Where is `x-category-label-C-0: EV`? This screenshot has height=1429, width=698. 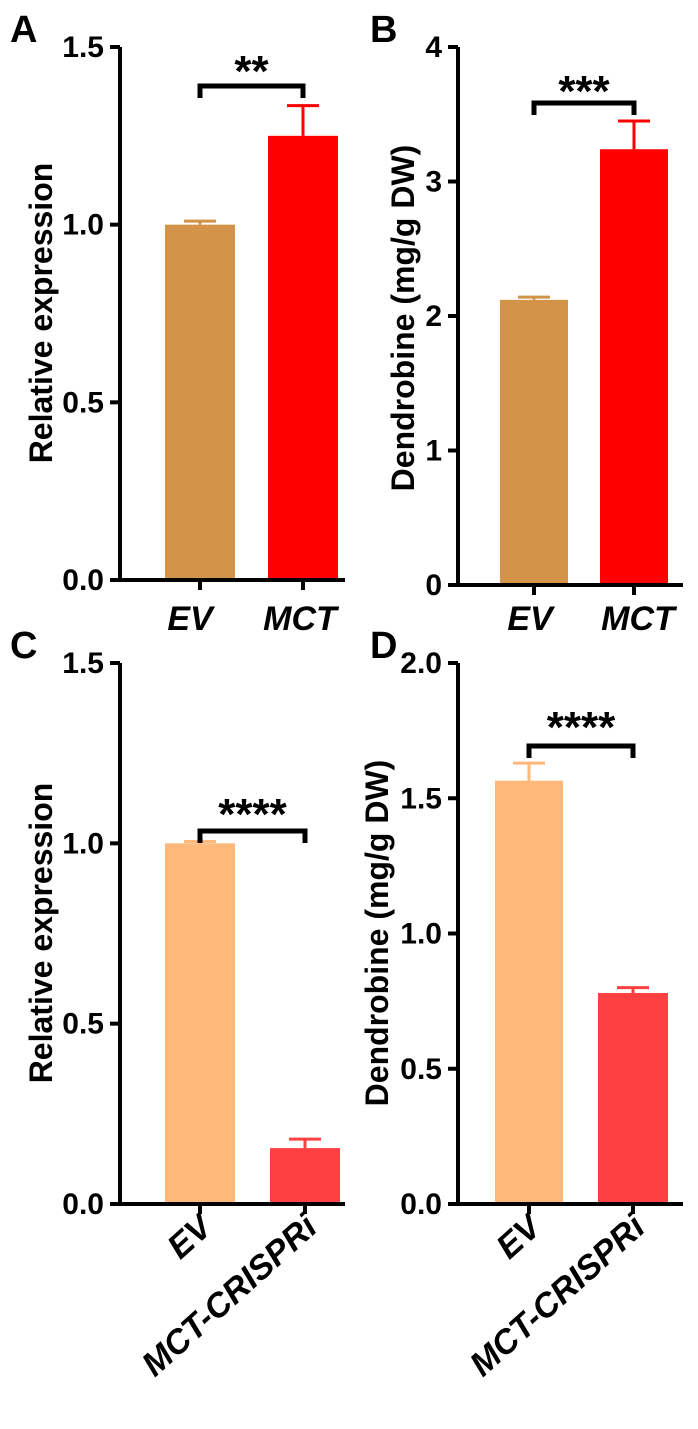 x-category-label-C-0: EV is located at coordinates (191, 1235).